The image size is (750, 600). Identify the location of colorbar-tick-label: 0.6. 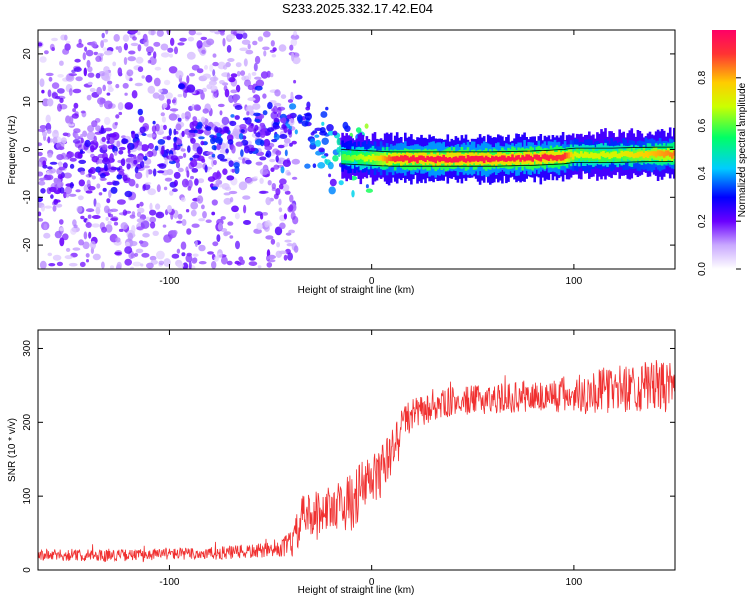
(702, 125).